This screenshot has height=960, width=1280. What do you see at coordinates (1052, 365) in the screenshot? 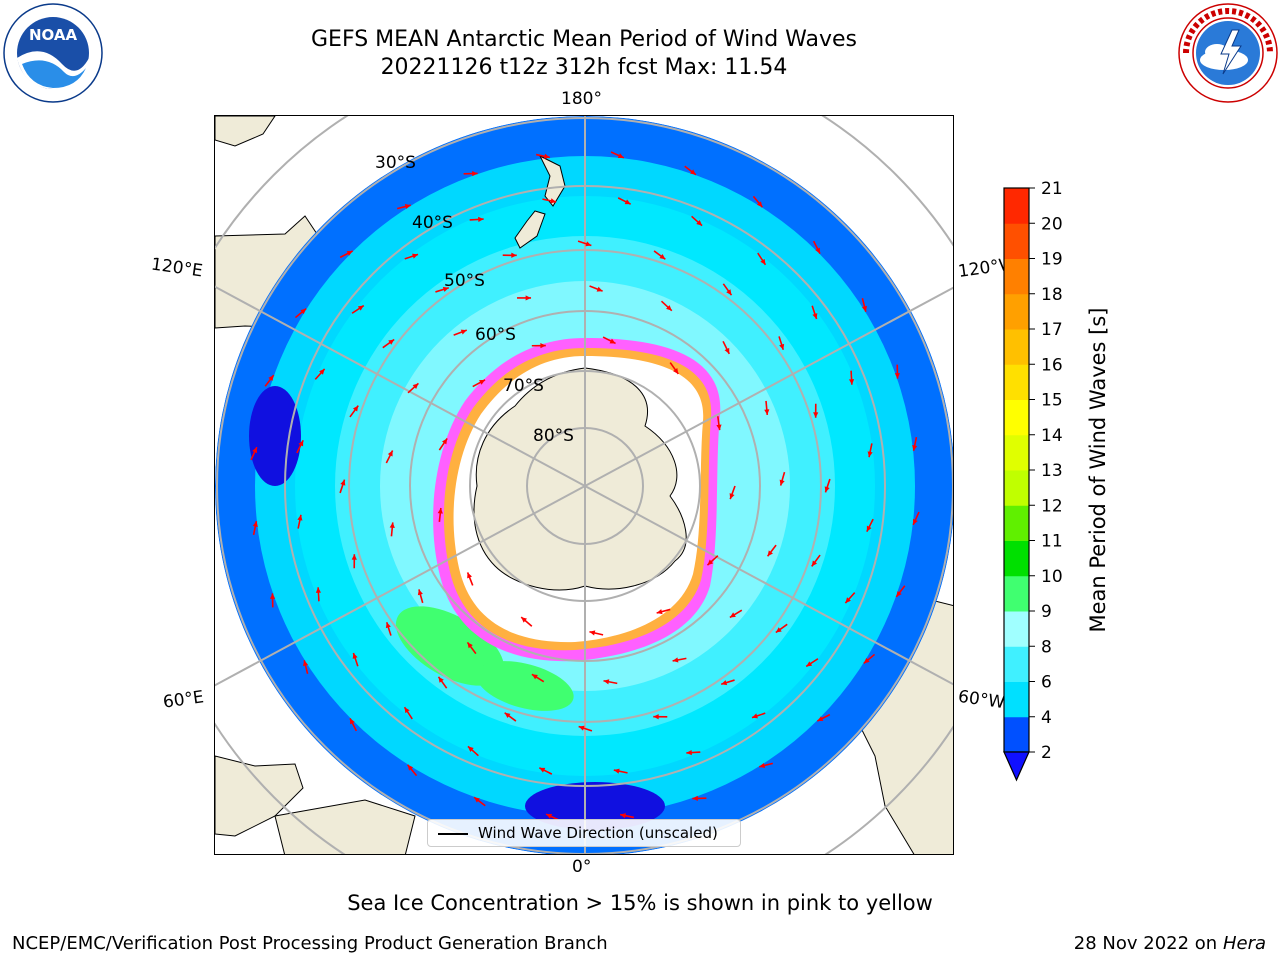
I see `colorbar-tick-label: 16` at bounding box center [1052, 365].